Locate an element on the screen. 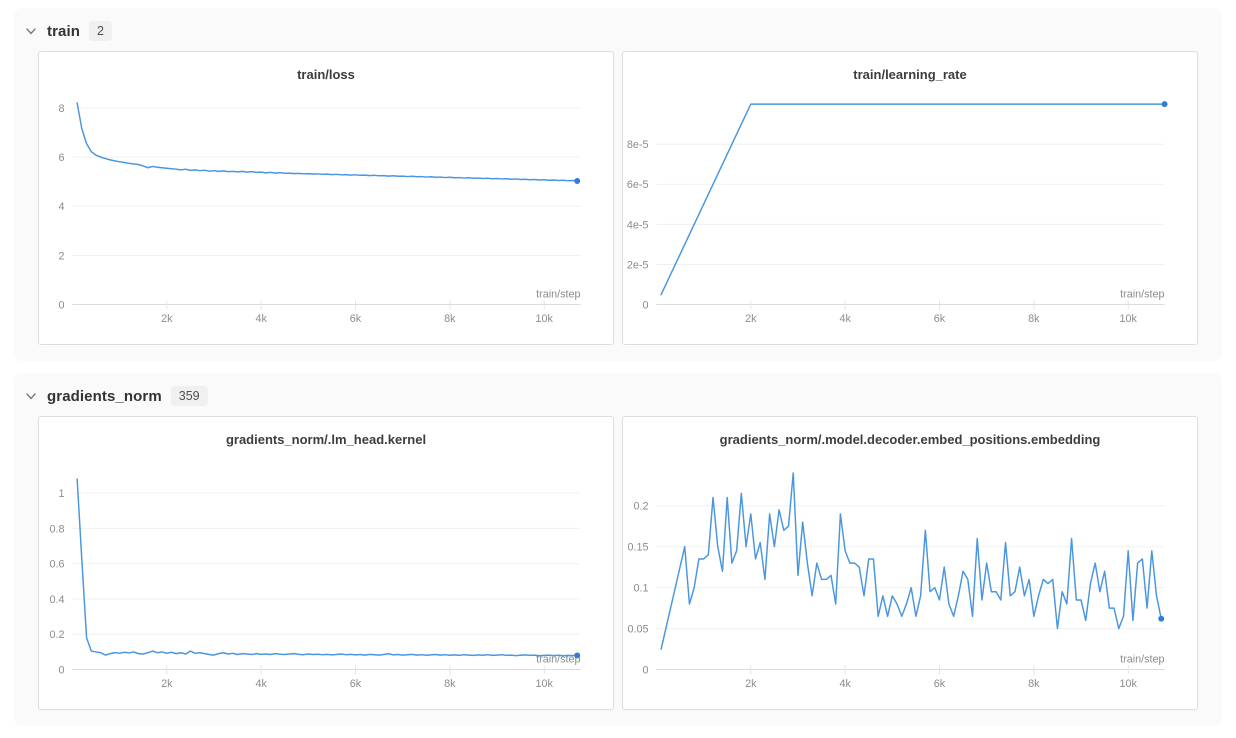 The width and height of the screenshot is (1236, 738). y-tick-label: 6 is located at coordinates (62, 158).